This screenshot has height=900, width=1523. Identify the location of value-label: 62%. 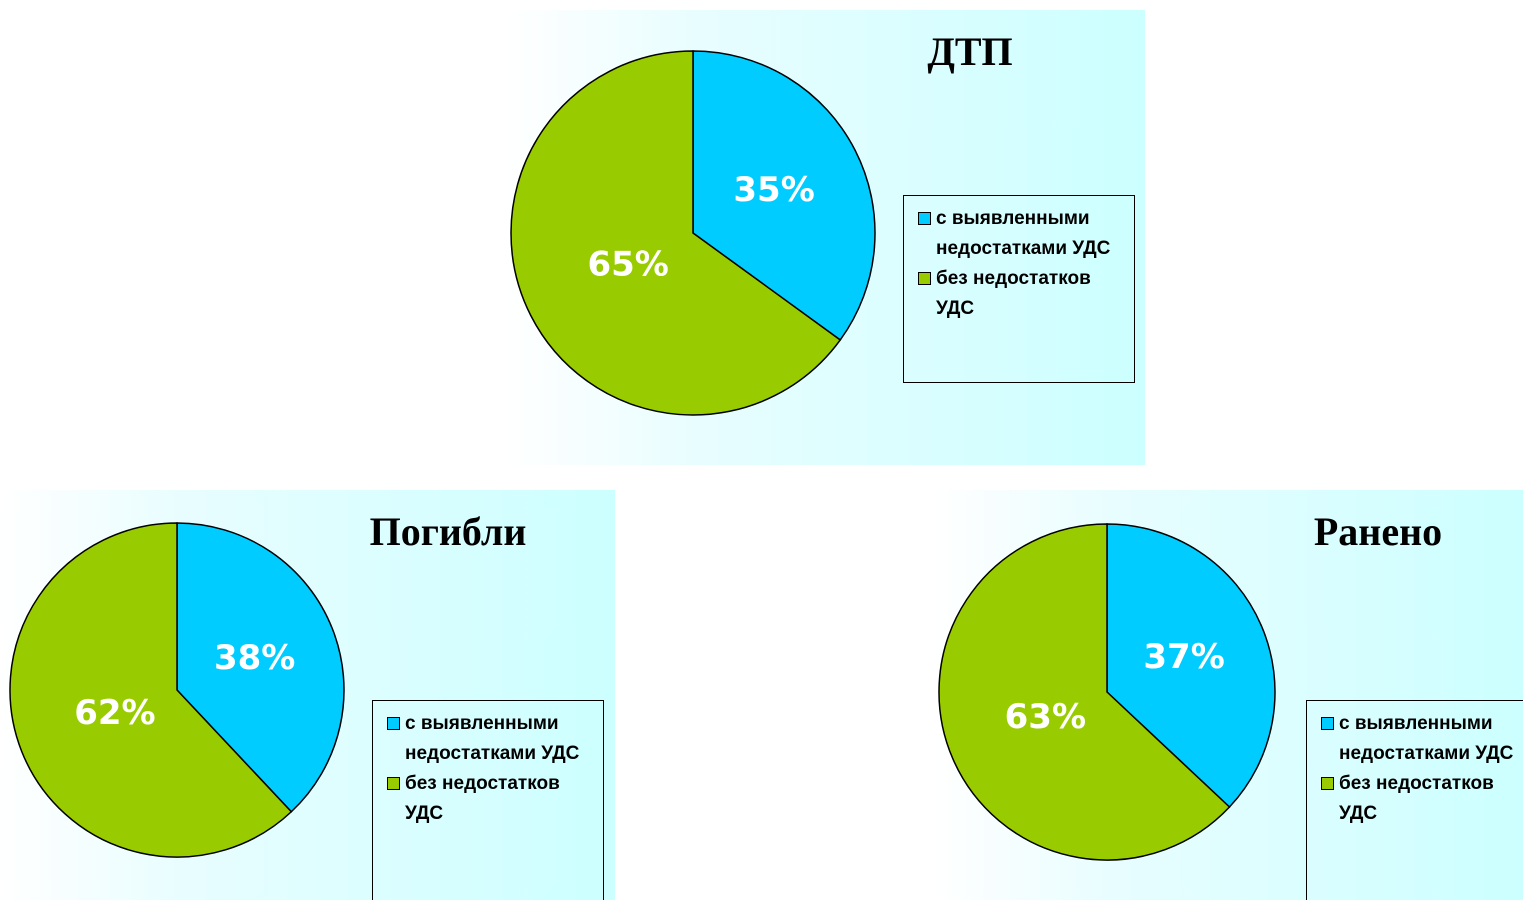
(114, 713).